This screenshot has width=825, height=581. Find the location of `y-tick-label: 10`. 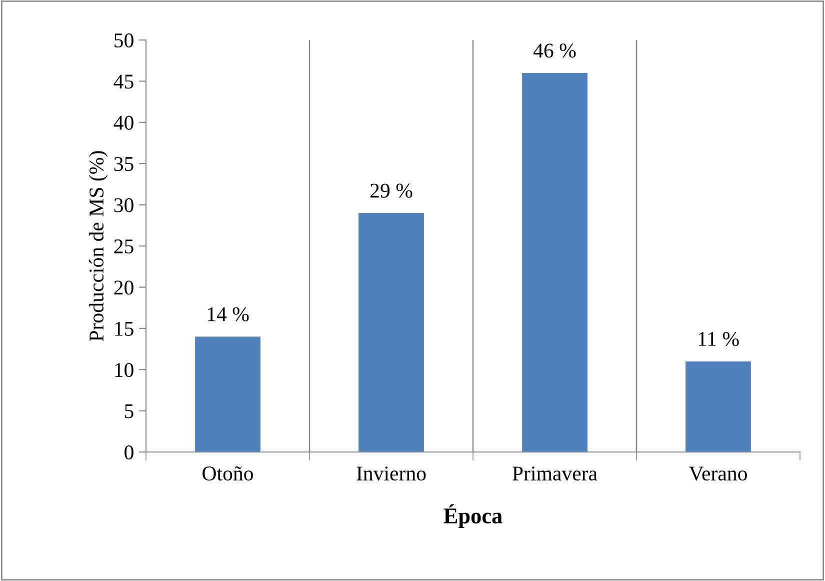

y-tick-label: 10 is located at coordinates (124, 370).